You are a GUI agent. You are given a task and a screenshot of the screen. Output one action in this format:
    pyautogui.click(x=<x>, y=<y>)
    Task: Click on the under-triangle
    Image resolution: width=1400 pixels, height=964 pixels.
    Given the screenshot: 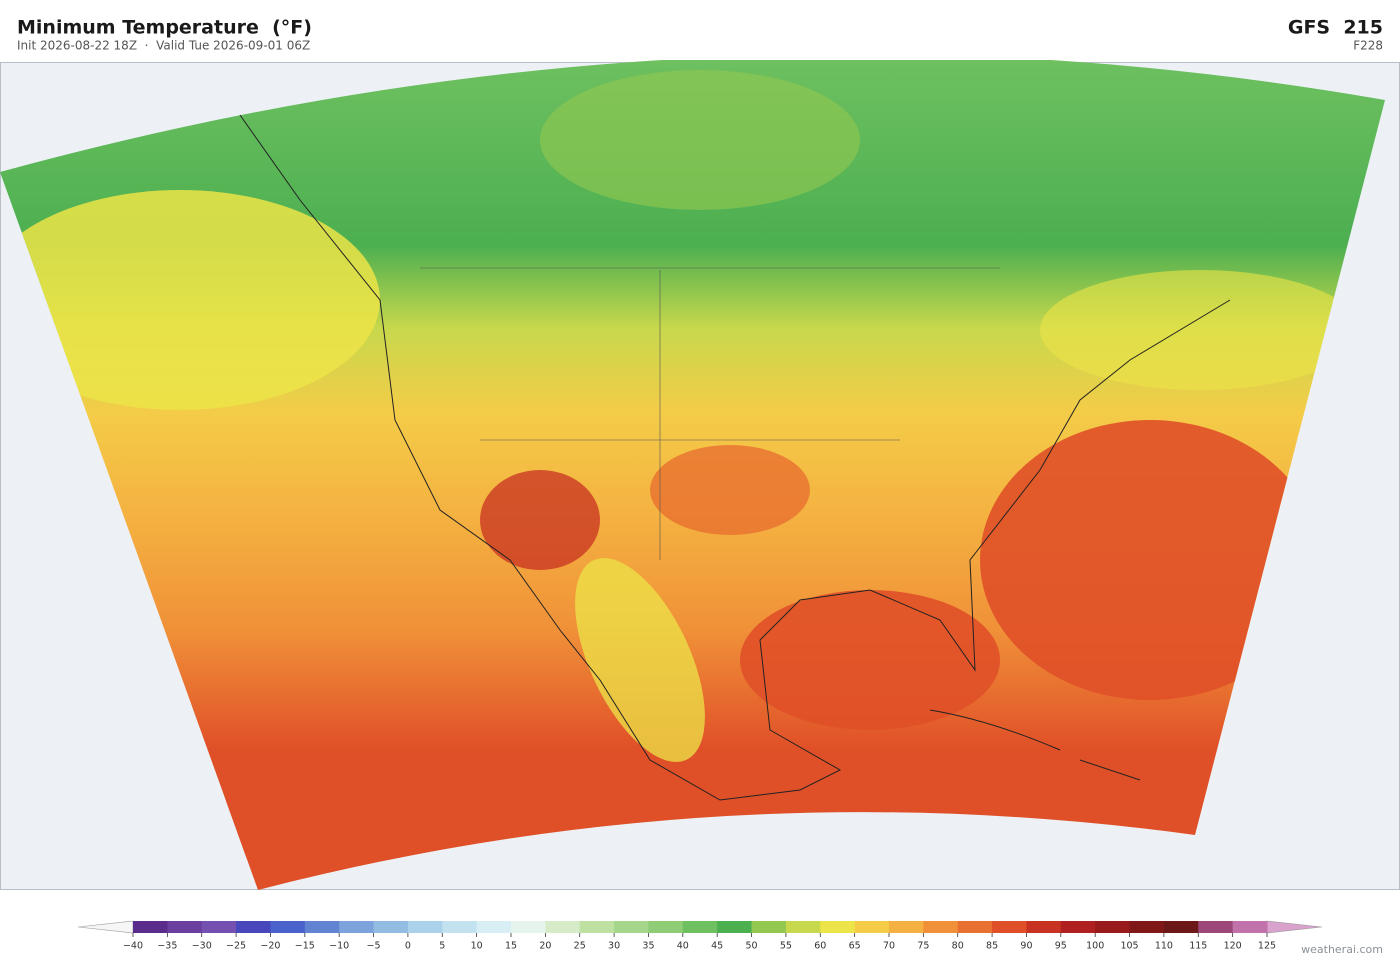 What is the action you would take?
    pyautogui.click(x=105, y=927)
    